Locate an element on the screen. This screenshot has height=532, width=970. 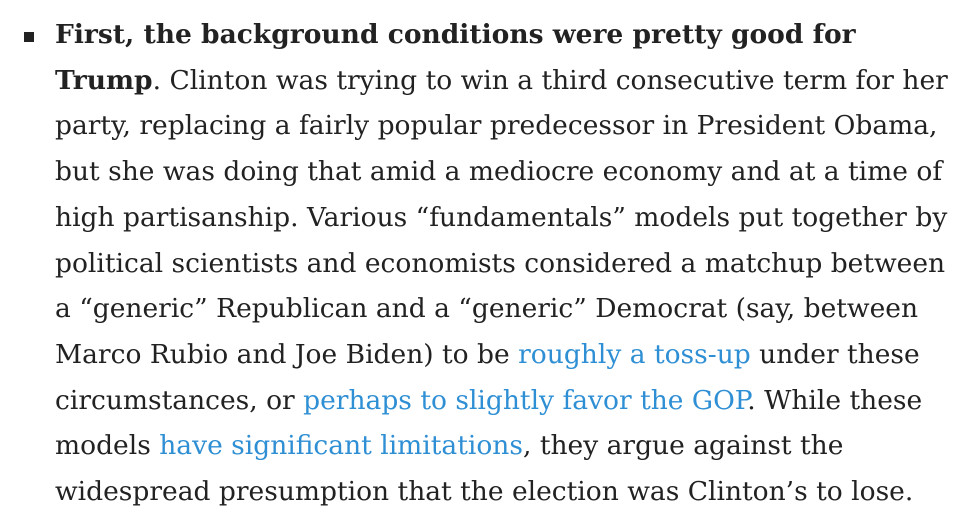
body-text-3: . While these models is located at coordinates (489, 423).